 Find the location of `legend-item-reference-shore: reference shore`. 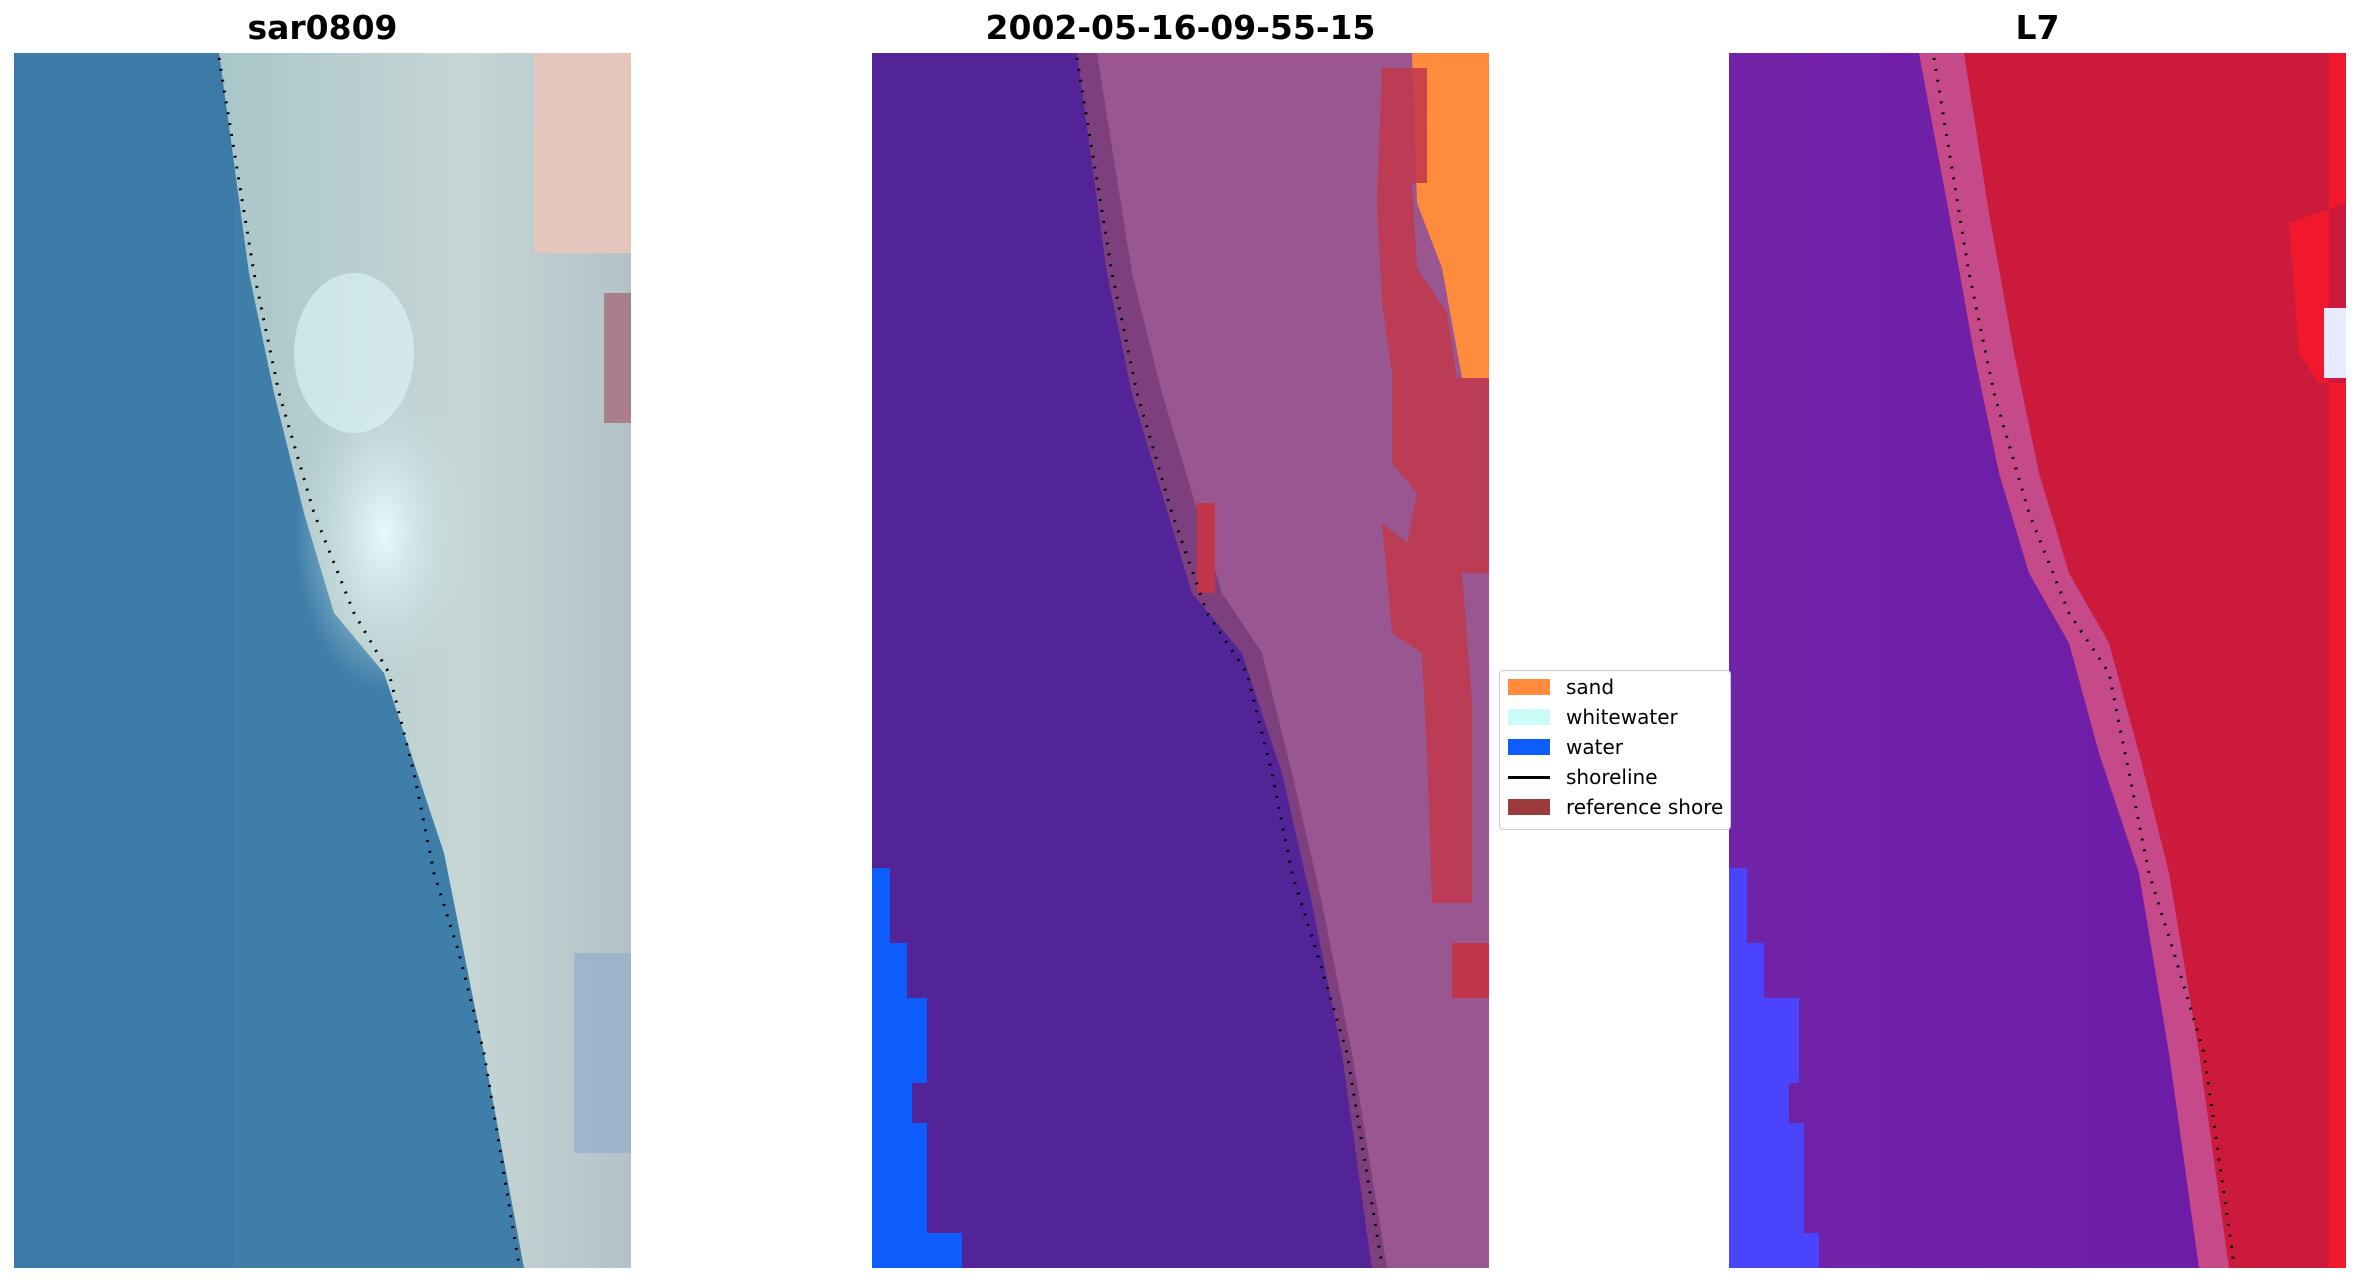

legend-item-reference-shore: reference shore is located at coordinates (1615, 807).